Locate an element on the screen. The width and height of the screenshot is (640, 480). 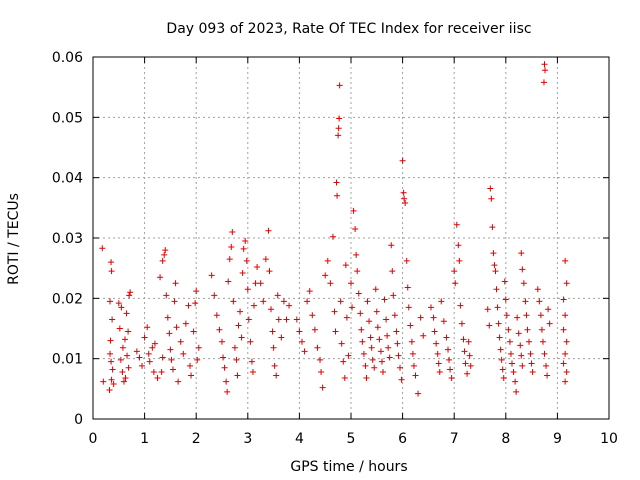
y-tick-label: 0.01 is located at coordinates (67, 360).